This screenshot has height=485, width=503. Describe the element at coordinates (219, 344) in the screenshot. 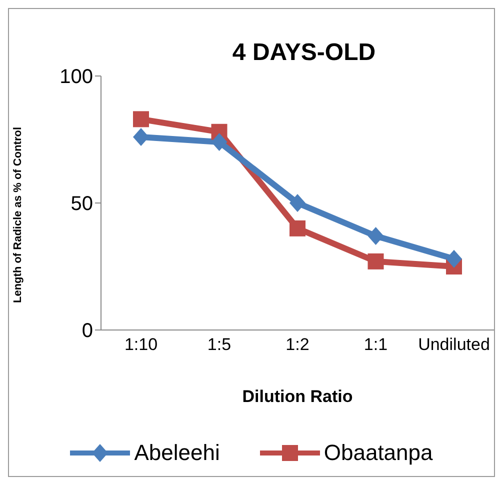

I see `x-tick-label: 1:5` at that location.